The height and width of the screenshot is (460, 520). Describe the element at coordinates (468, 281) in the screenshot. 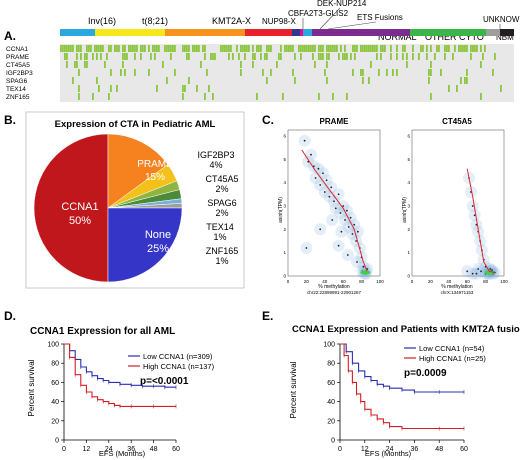

I see `x-tick-label: 60` at that location.